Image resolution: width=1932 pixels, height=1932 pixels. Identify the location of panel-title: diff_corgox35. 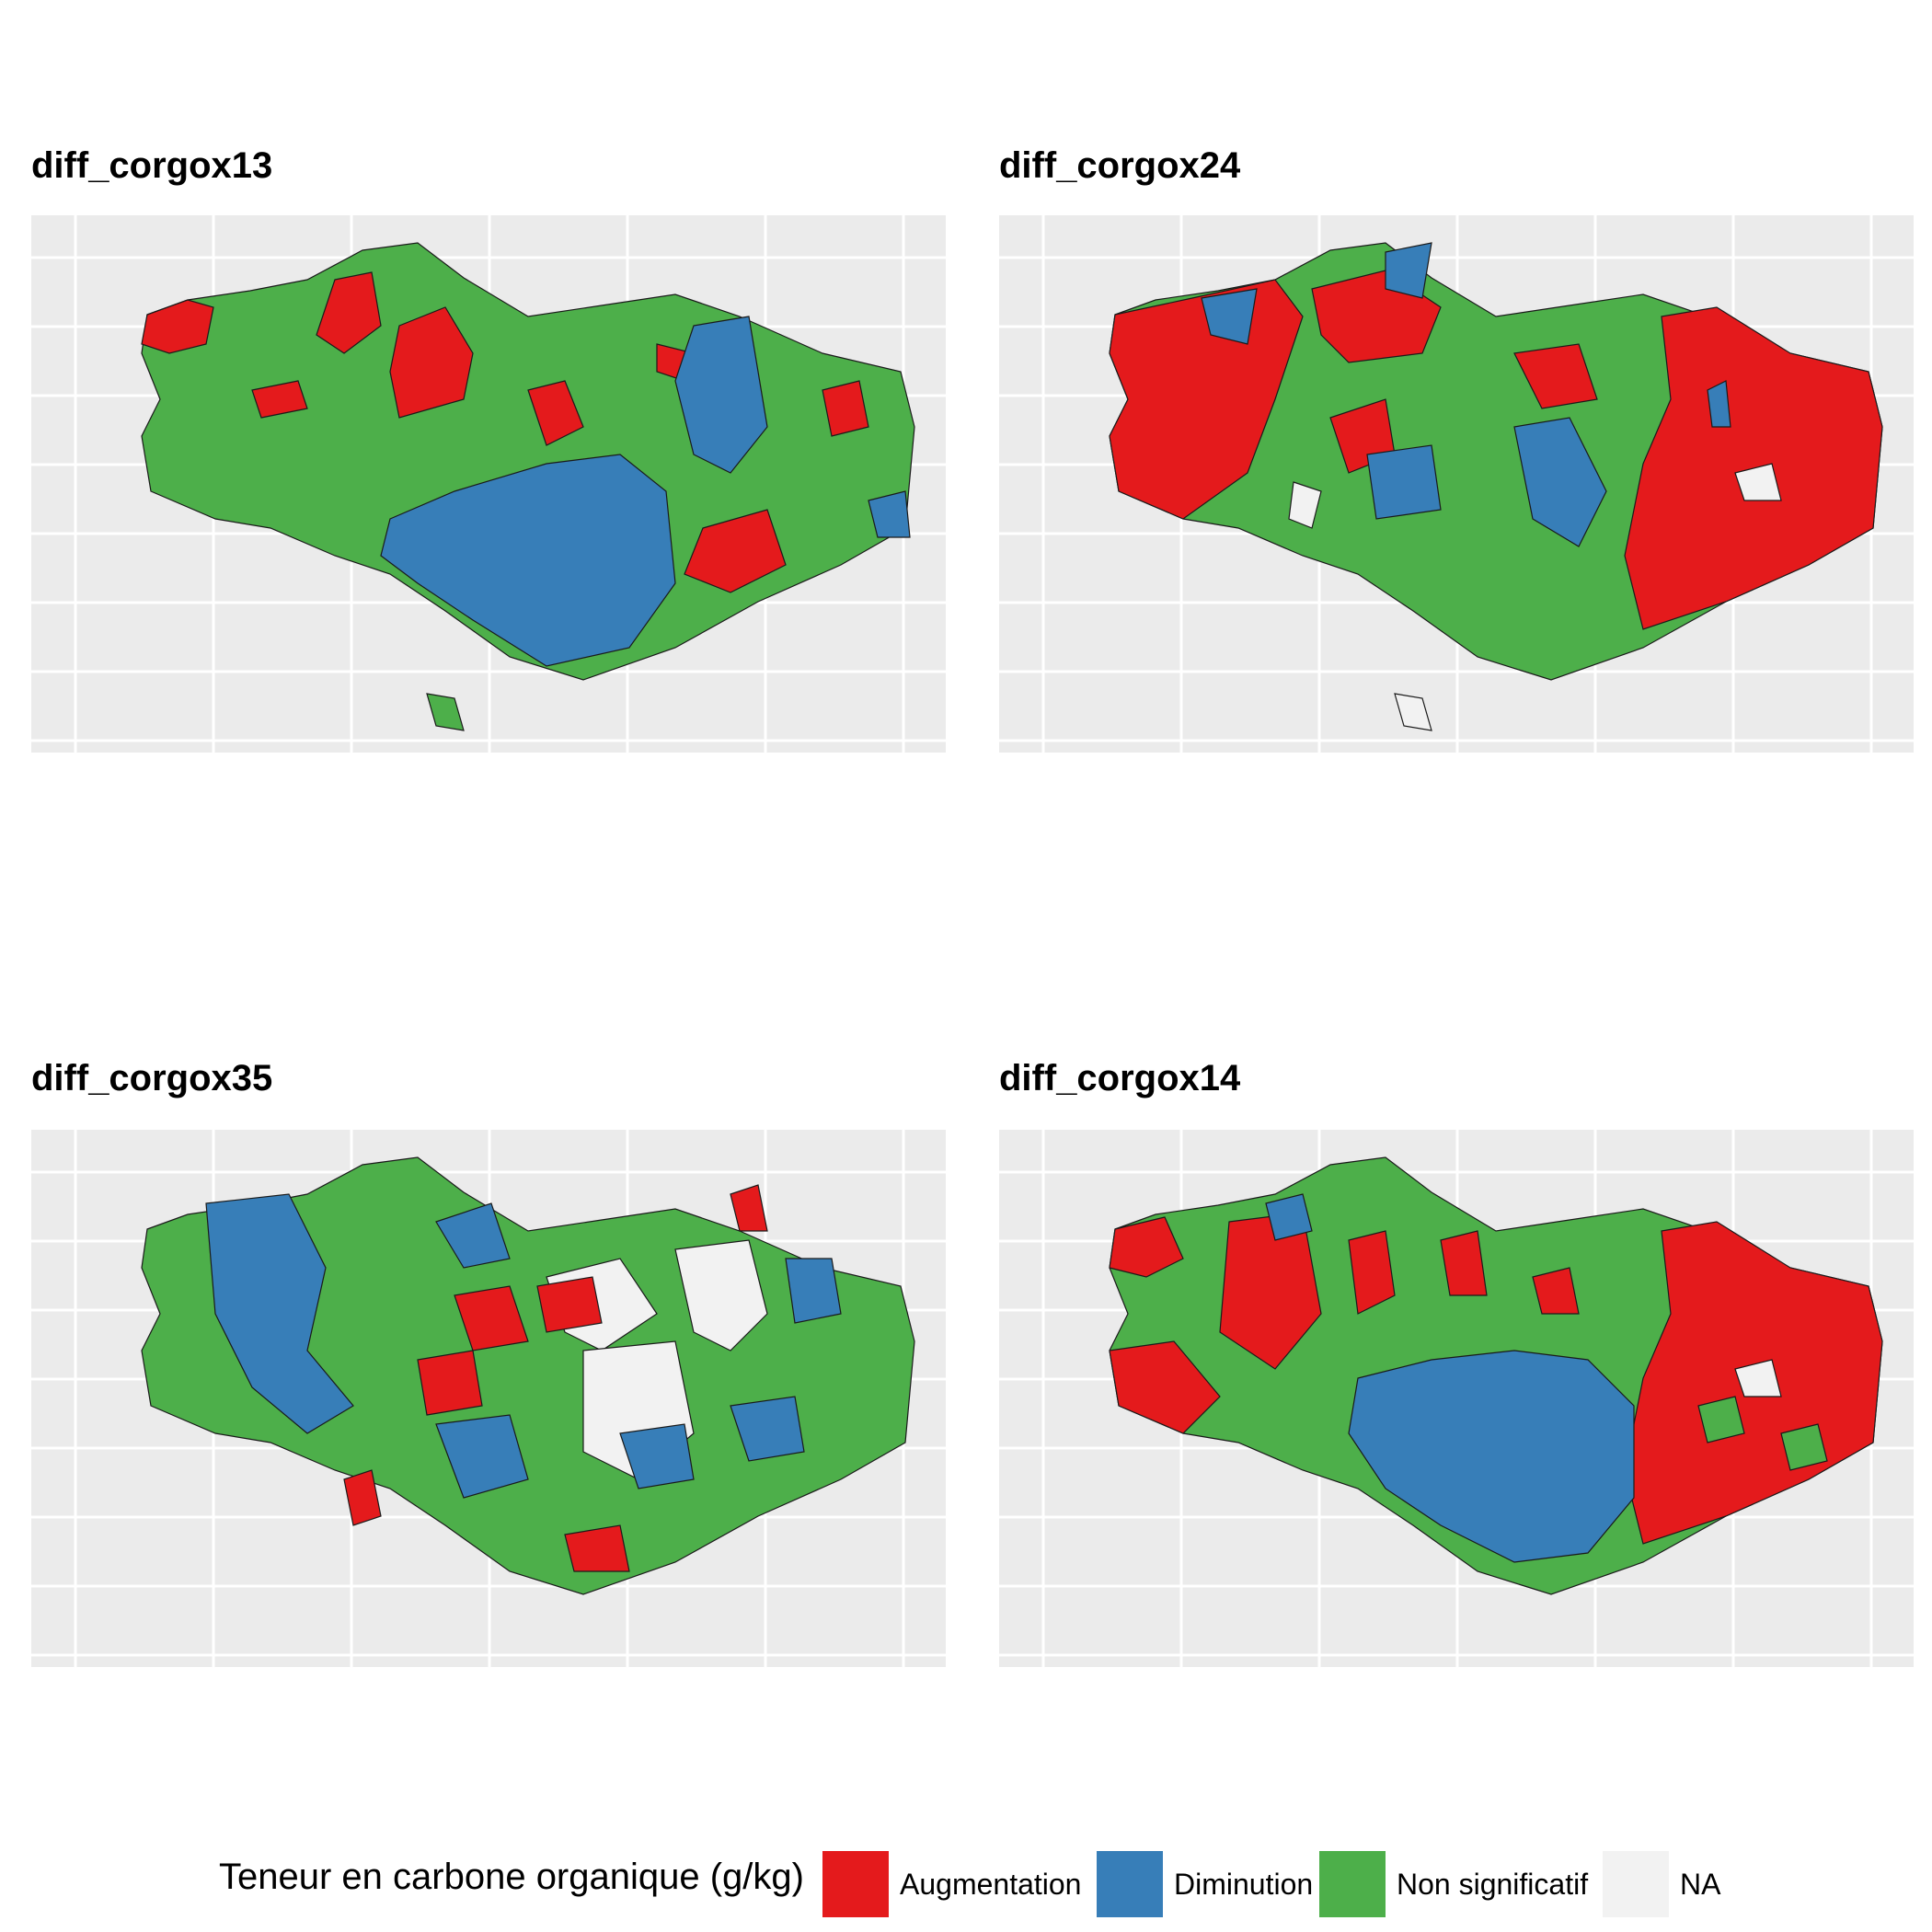
(152, 1078).